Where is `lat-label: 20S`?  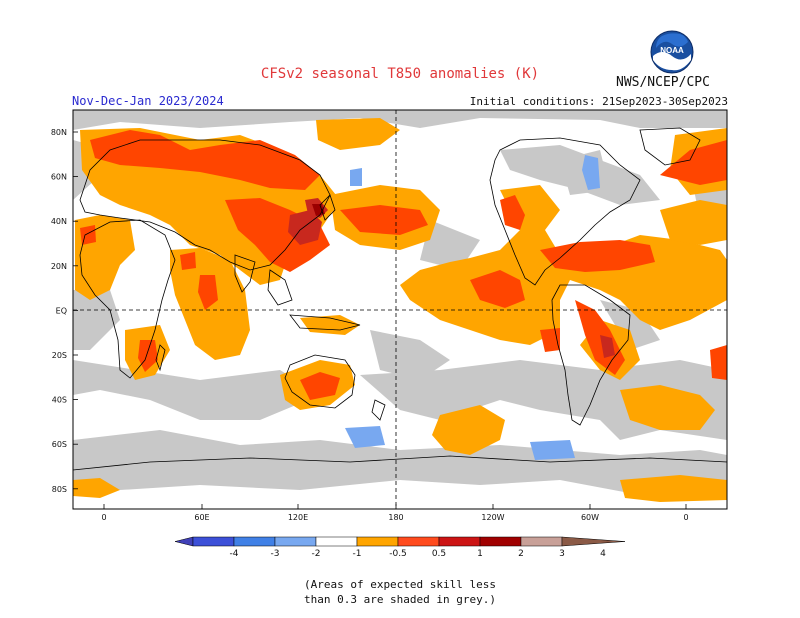
lat-label: 20S is located at coordinates (59, 355).